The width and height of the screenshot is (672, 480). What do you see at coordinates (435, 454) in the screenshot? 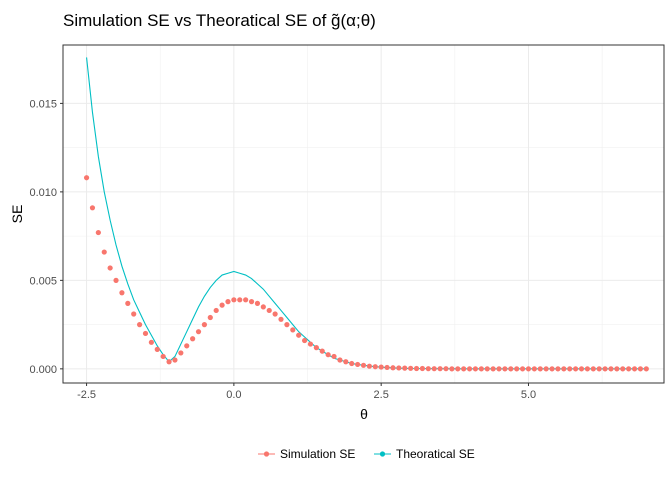
I see `legend-label: Theoratical SE` at bounding box center [435, 454].